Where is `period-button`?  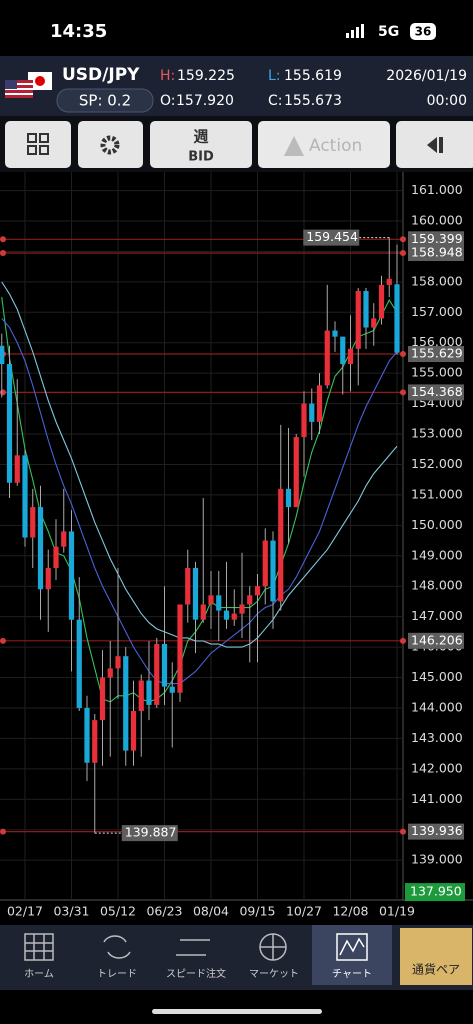 period-button is located at coordinates (201, 144).